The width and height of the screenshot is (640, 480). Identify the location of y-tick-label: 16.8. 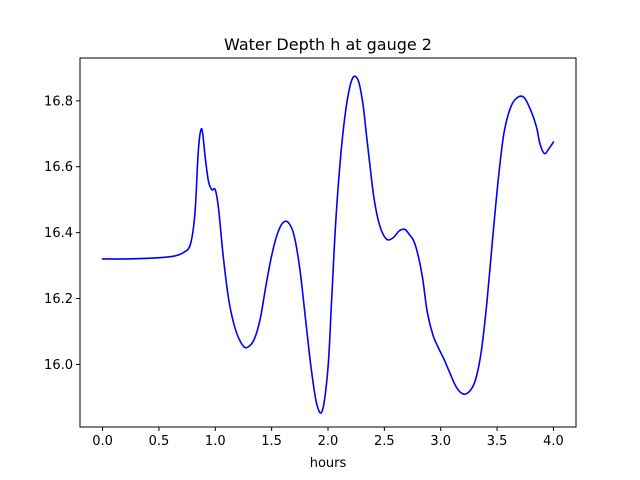
(58, 101).